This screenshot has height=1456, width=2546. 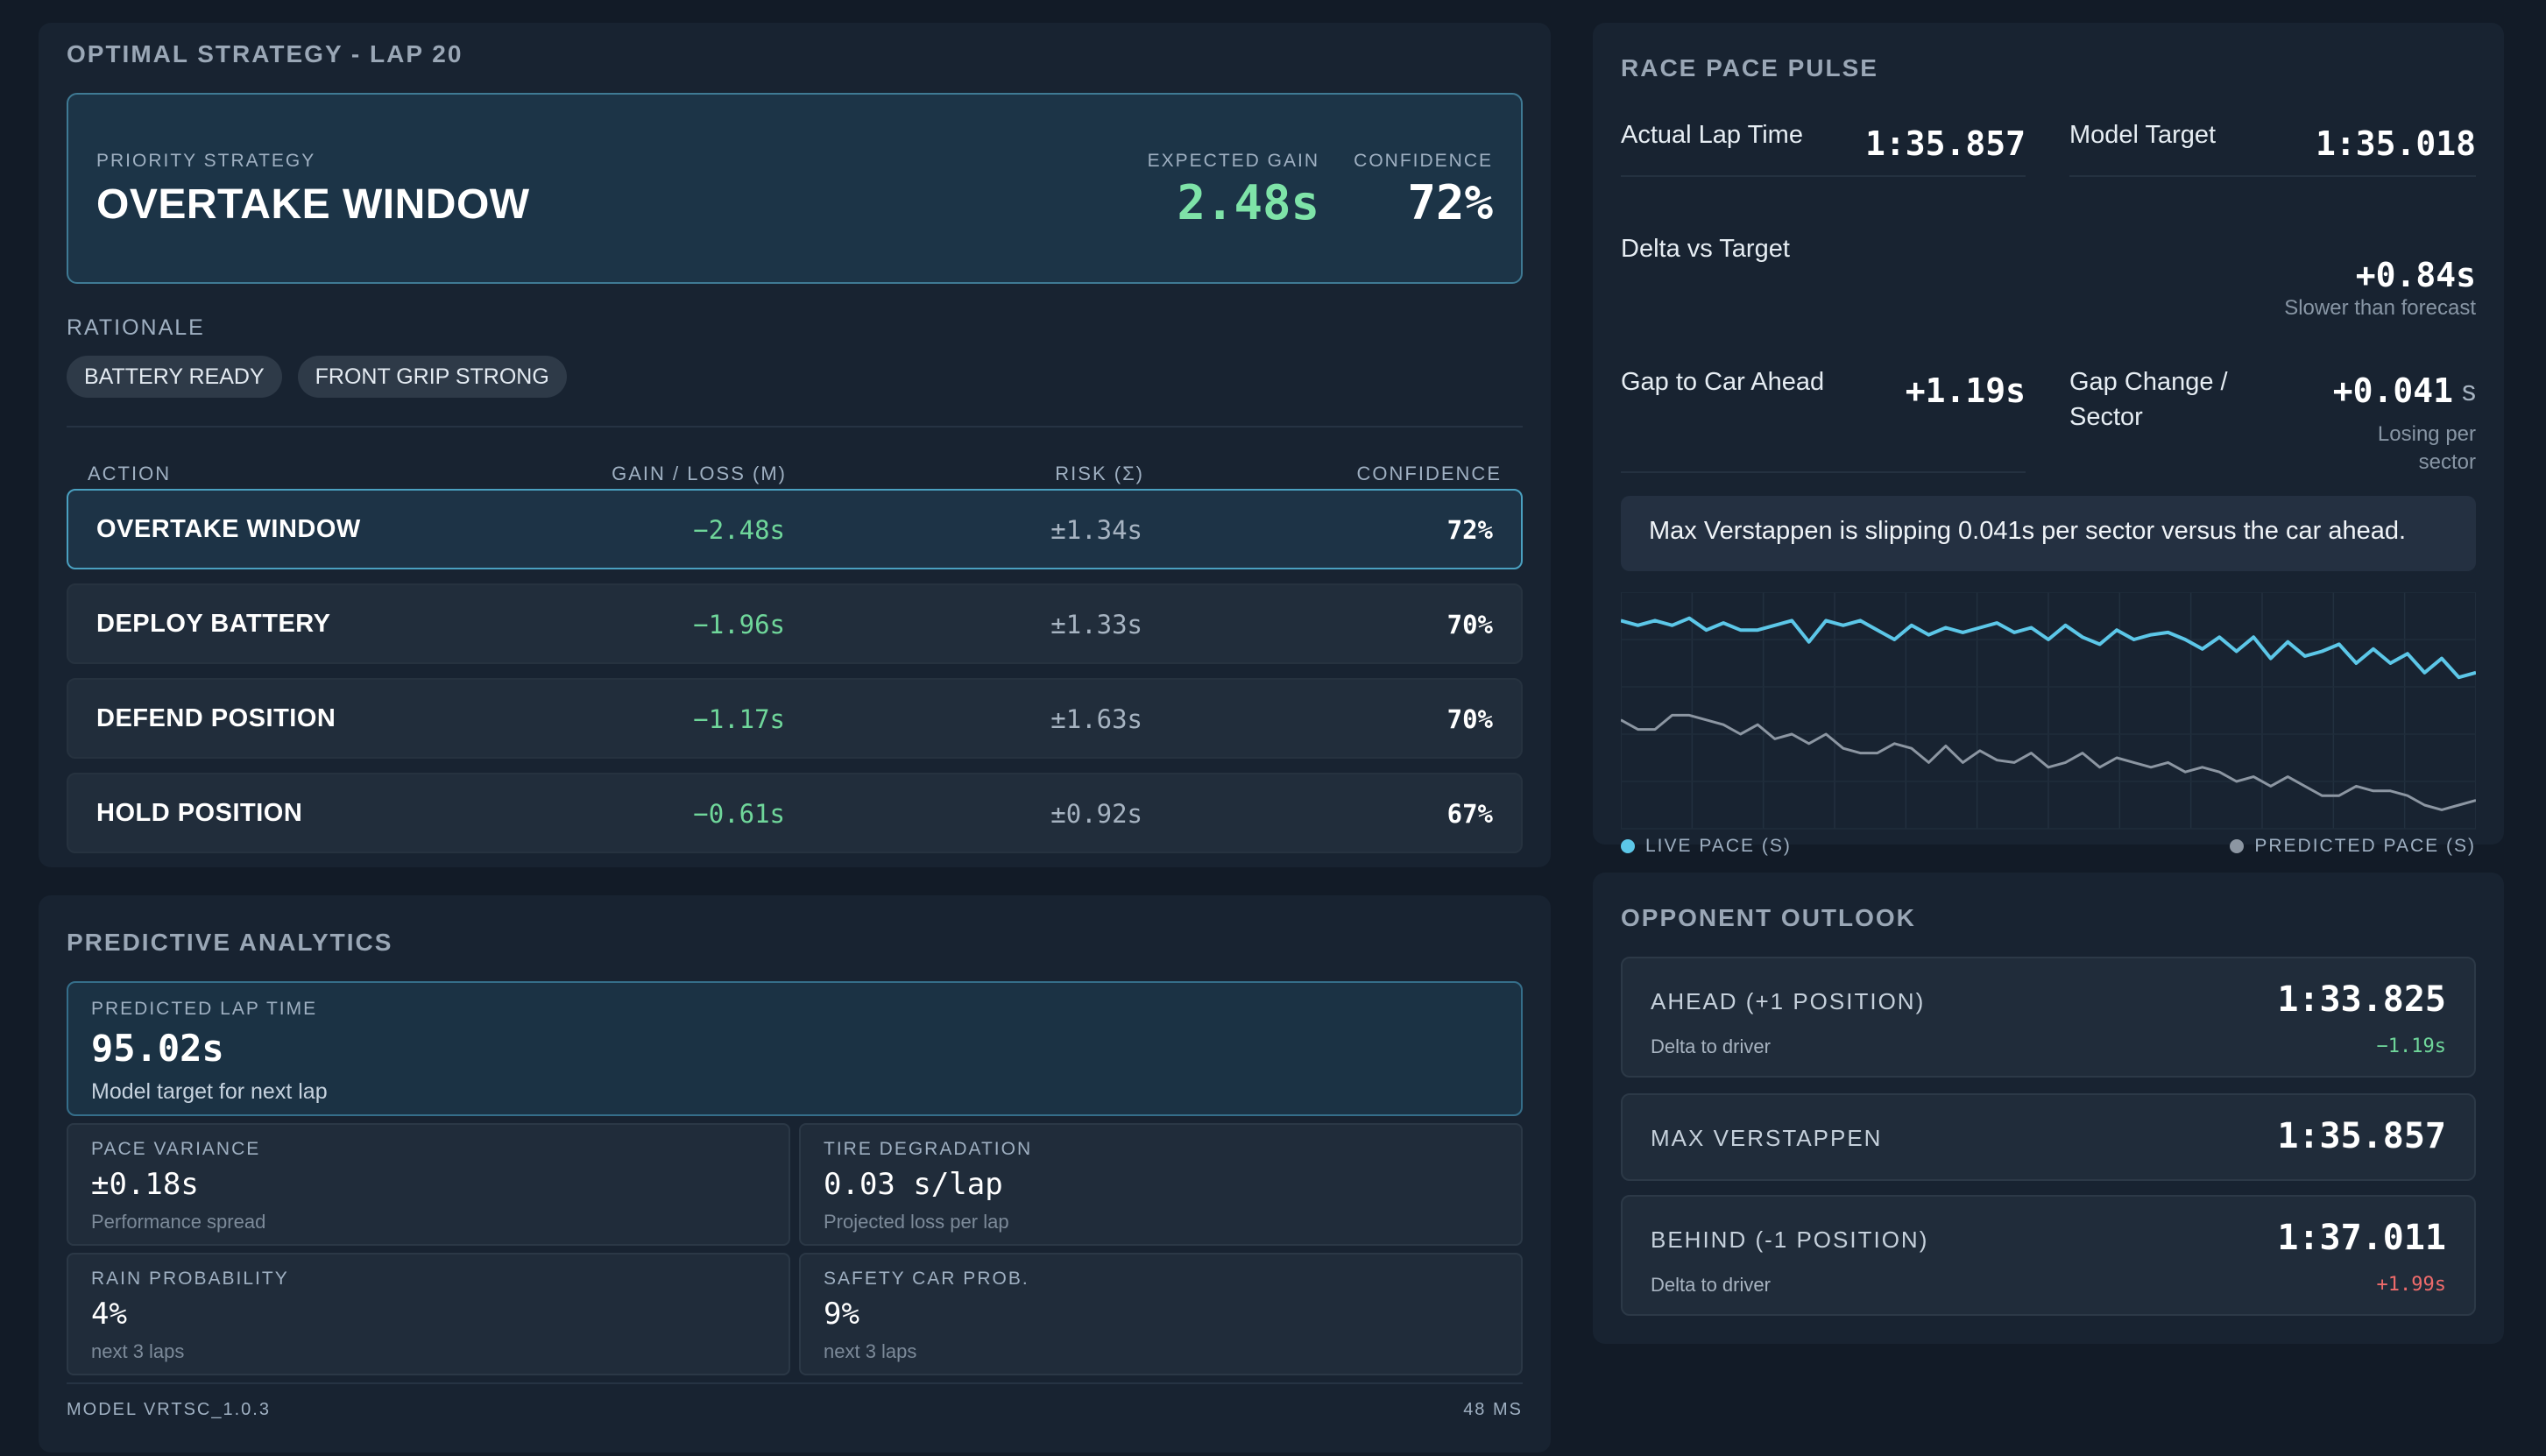 What do you see at coordinates (145, 1184) in the screenshot?
I see `metric-value: ±0.18s` at bounding box center [145, 1184].